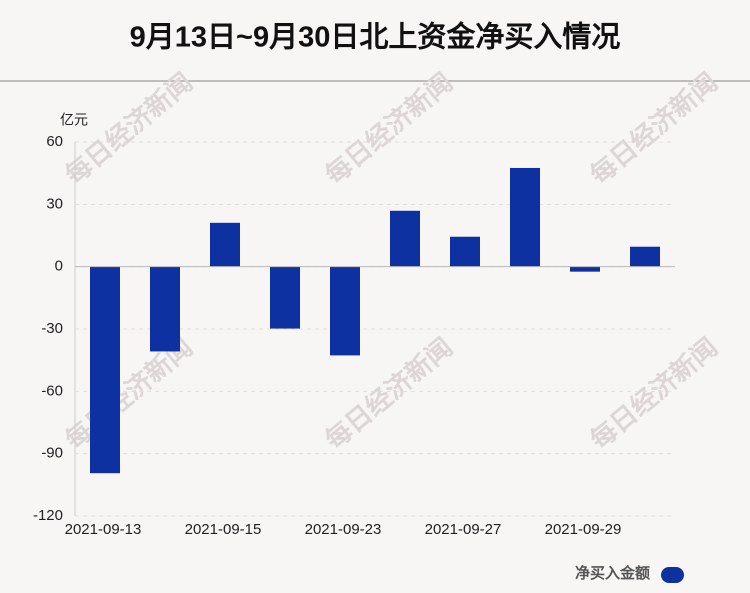 The width and height of the screenshot is (750, 593). What do you see at coordinates (59, 266) in the screenshot?
I see `y-tick-label: 0` at bounding box center [59, 266].